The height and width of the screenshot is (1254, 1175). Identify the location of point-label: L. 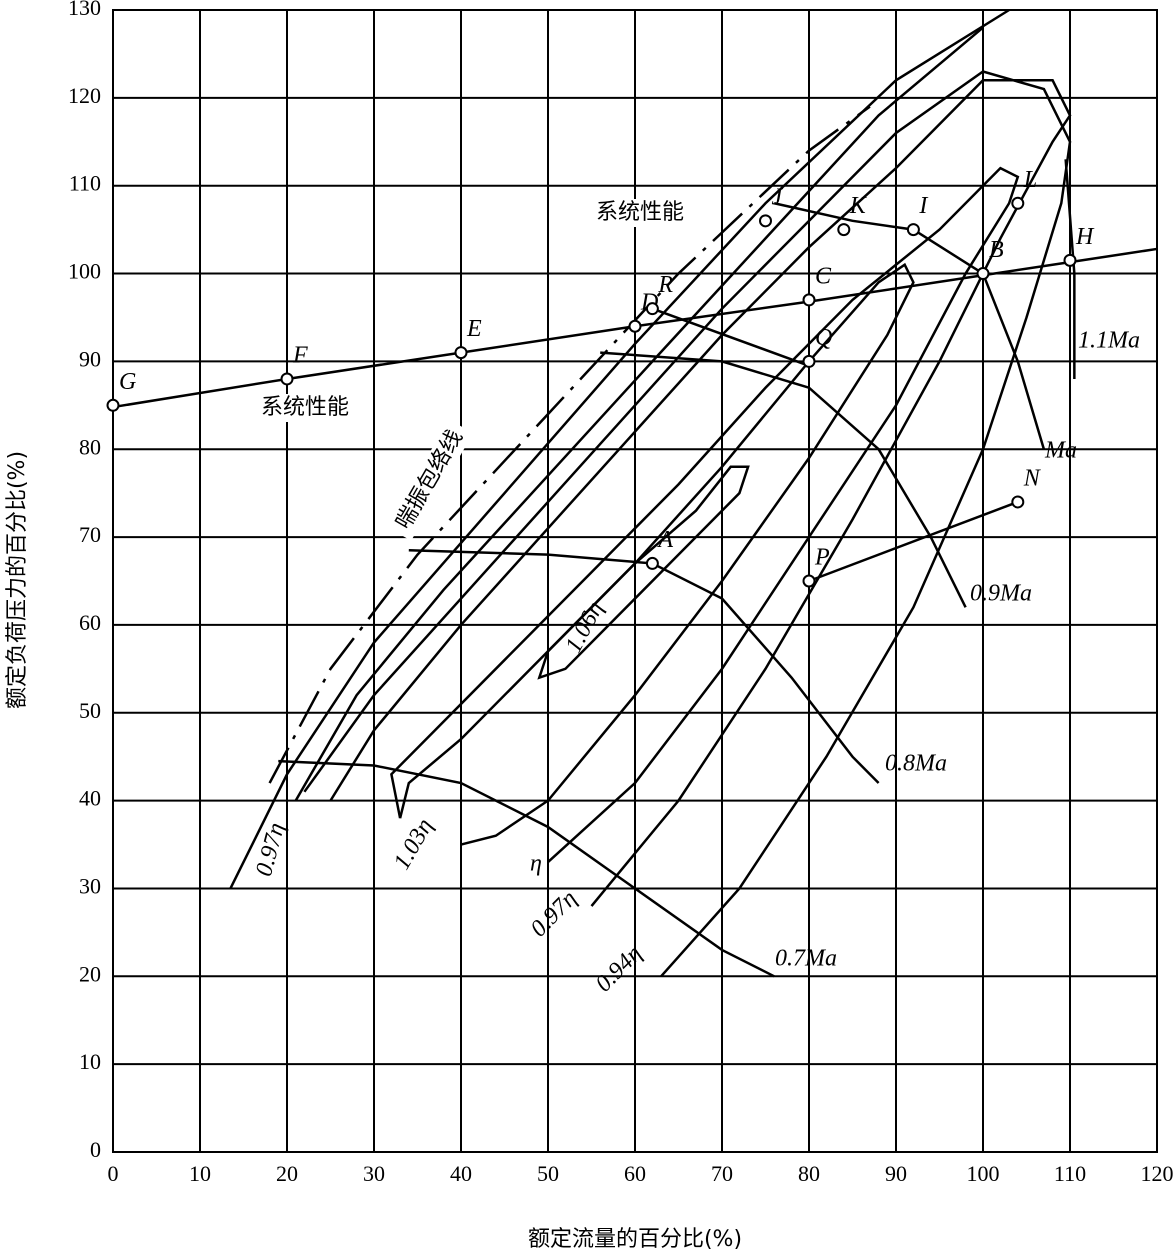
(1030, 180).